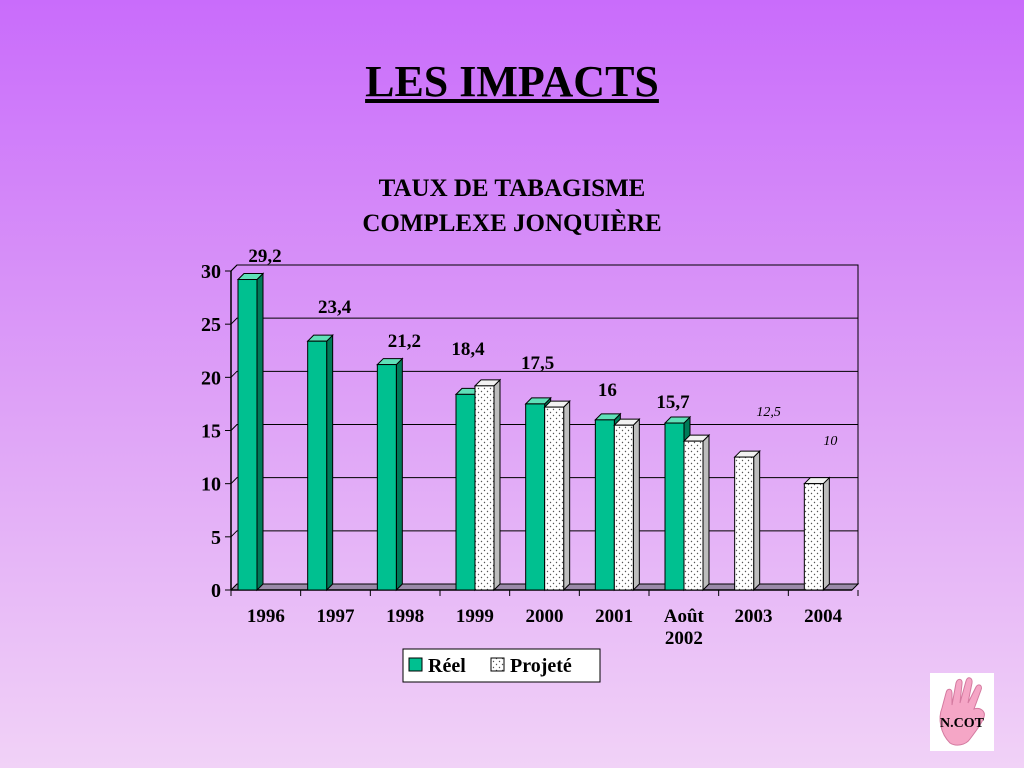 The height and width of the screenshot is (768, 1024). I want to click on x-tick-label: 1998, so click(405, 616).